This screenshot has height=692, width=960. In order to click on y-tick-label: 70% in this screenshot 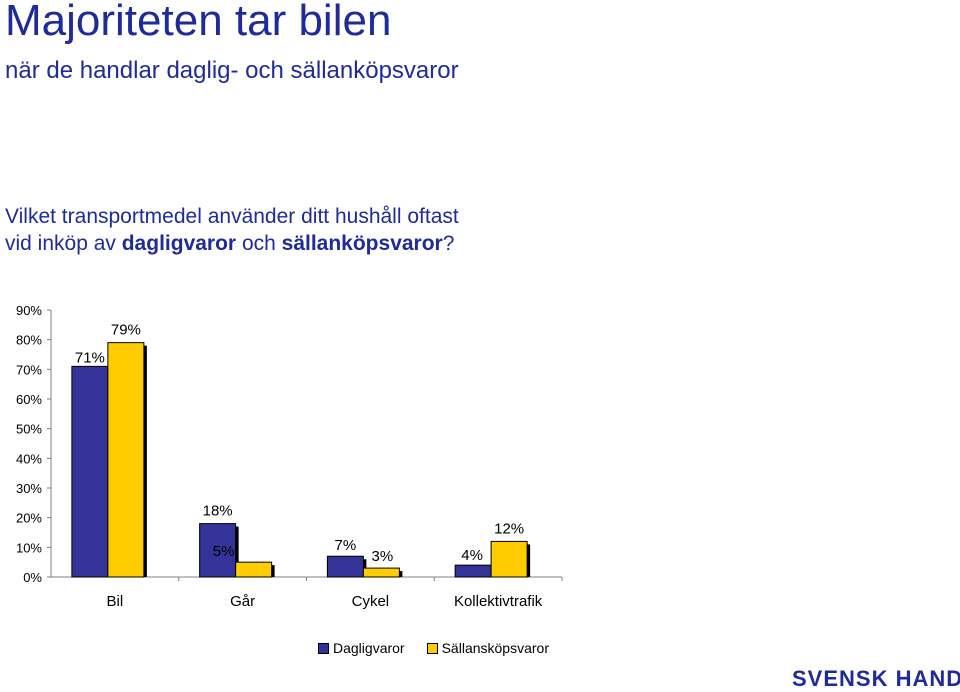, I will do `click(29, 369)`.